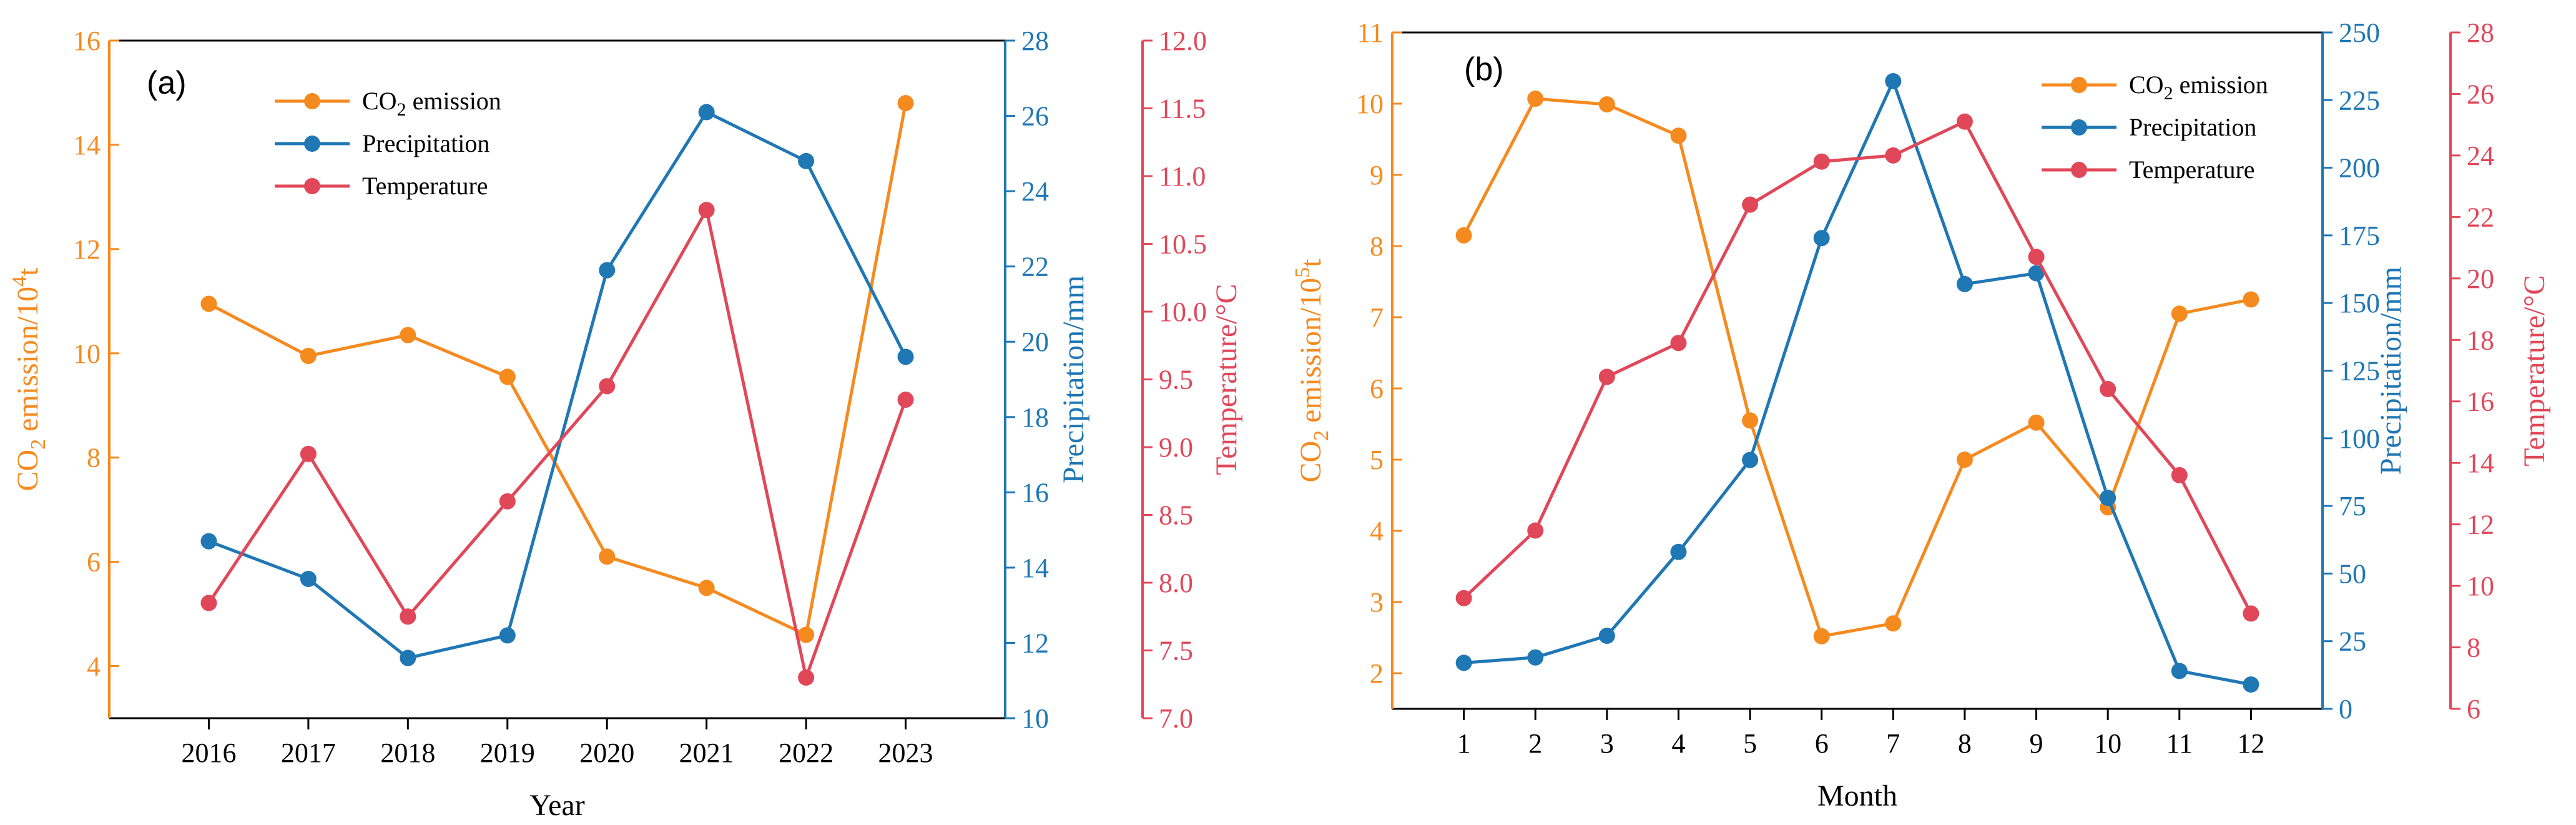  Describe the element at coordinates (2480, 525) in the screenshot. I see `temperature-axis-tick-label: 12` at that location.